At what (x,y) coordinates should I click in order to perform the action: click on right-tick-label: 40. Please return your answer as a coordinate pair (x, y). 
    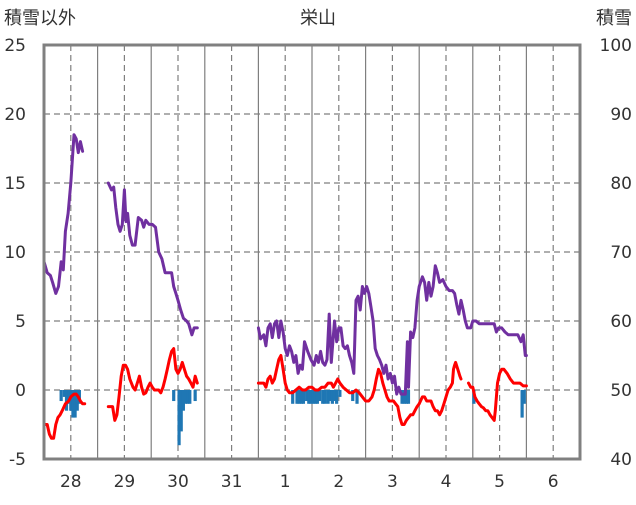
    Looking at the image, I should click on (621, 460).